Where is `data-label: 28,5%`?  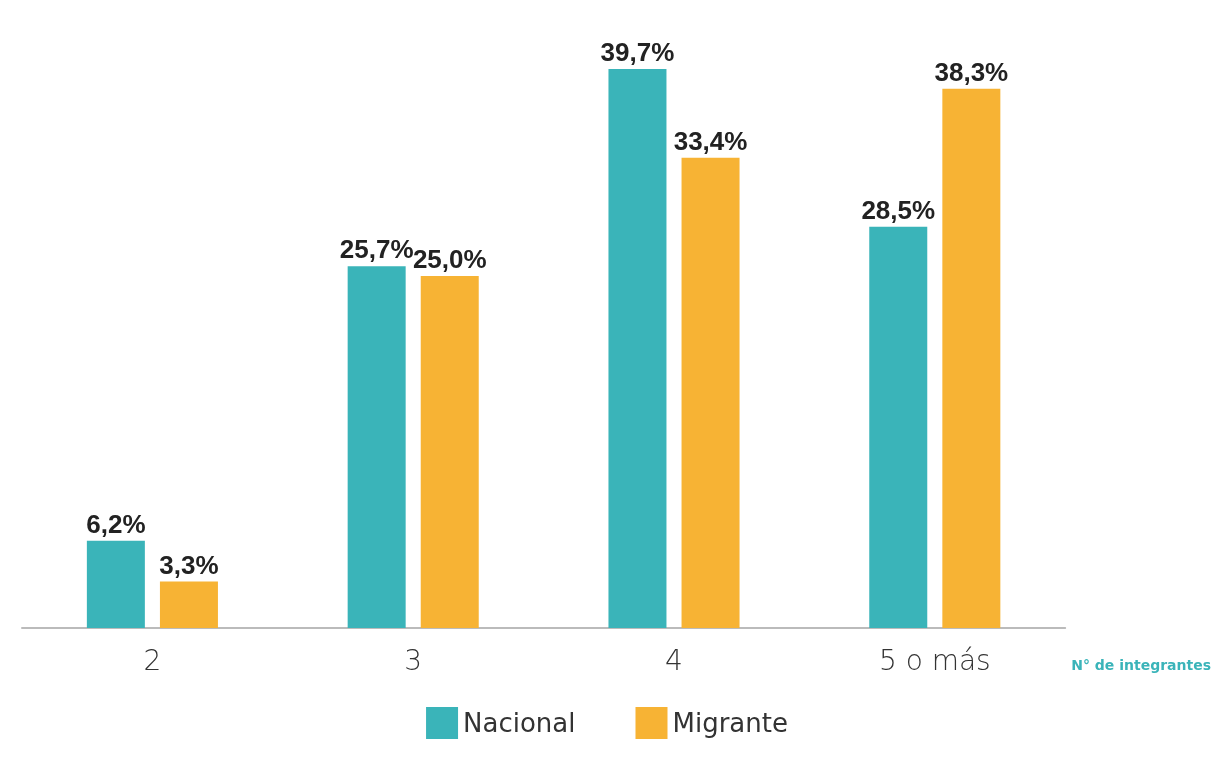
data-label: 28,5% is located at coordinates (898, 209).